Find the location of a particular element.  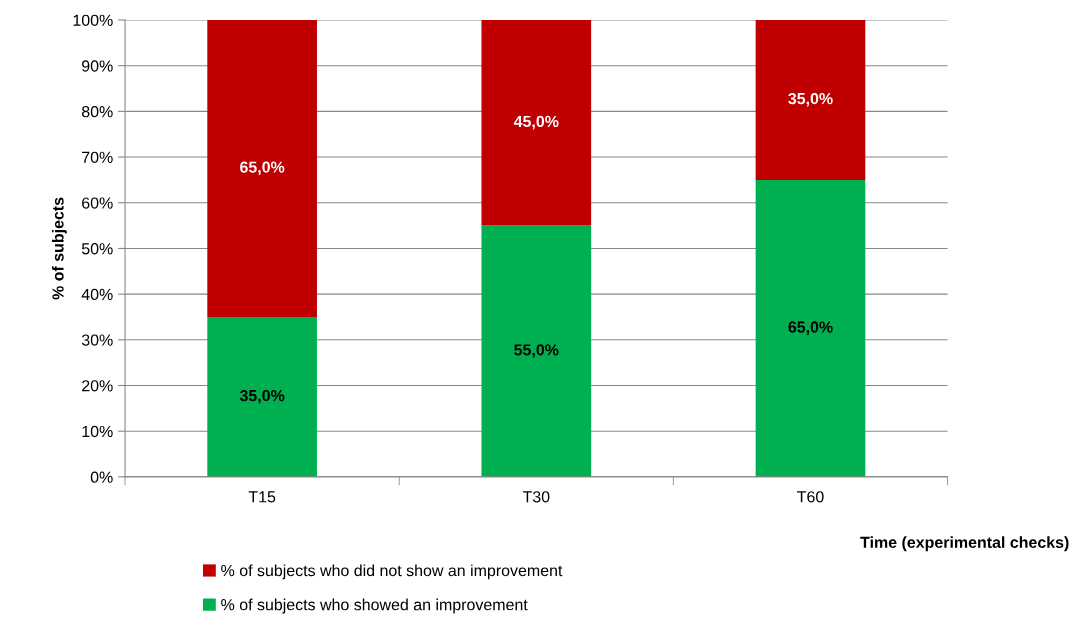

y-tick-label: 70% is located at coordinates (97, 157).